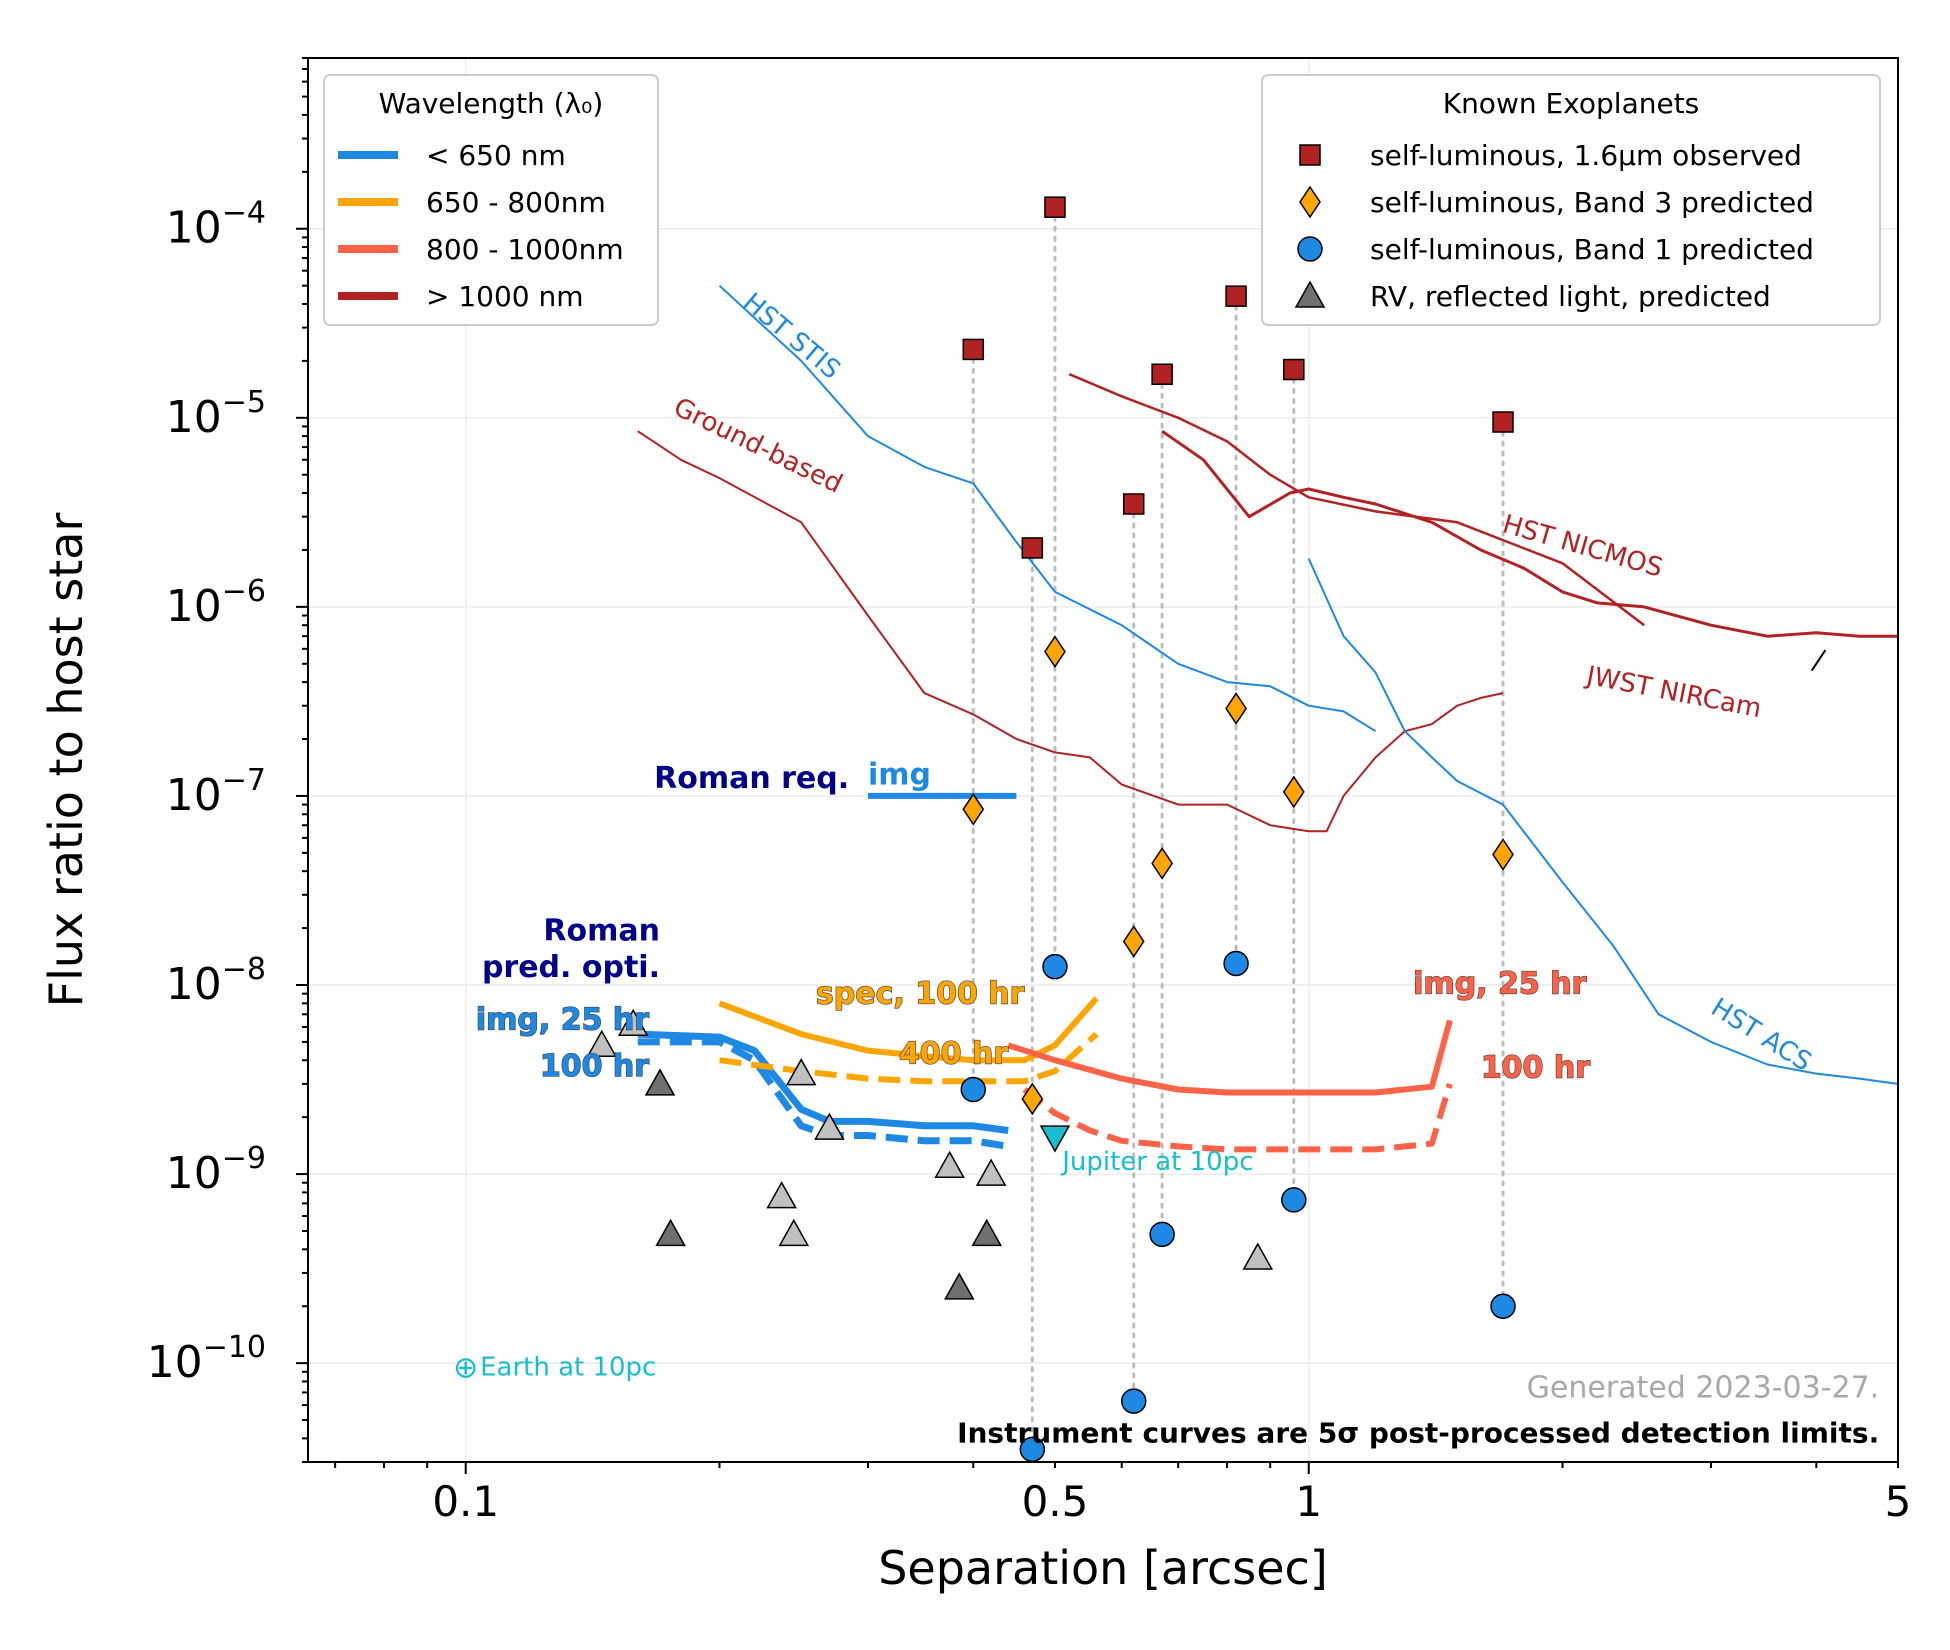  Describe the element at coordinates (1603, 821) in the screenshot. I see `series-hst-acs` at that location.